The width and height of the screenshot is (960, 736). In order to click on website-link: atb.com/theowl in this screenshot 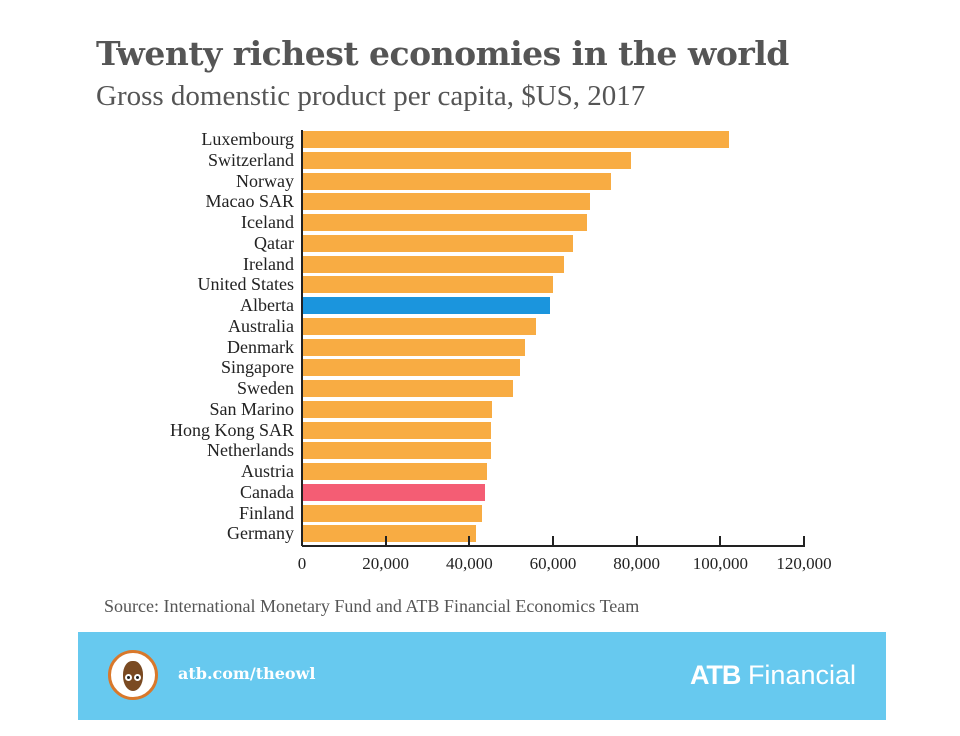, I will do `click(247, 673)`.